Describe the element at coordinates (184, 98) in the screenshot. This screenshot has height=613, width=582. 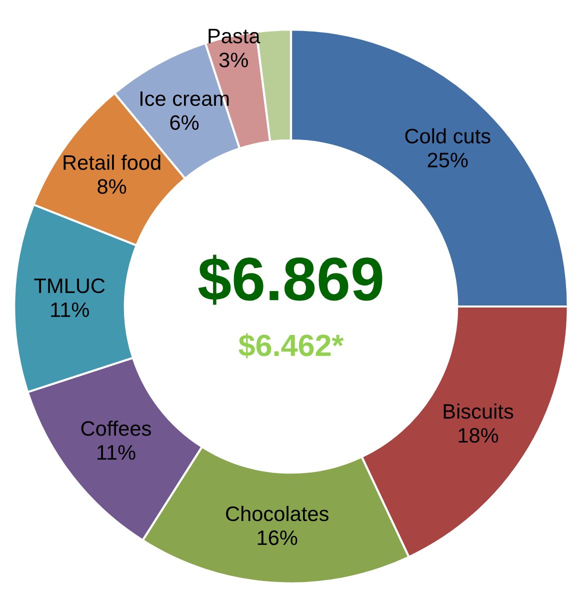
I see `slice-label: Ice cream` at that location.